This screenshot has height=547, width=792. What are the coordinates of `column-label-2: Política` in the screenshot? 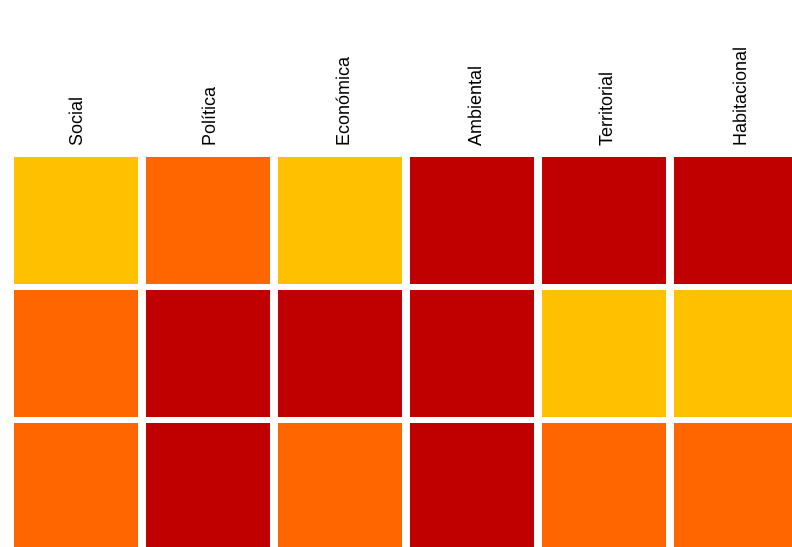 It's located at (209, 116).